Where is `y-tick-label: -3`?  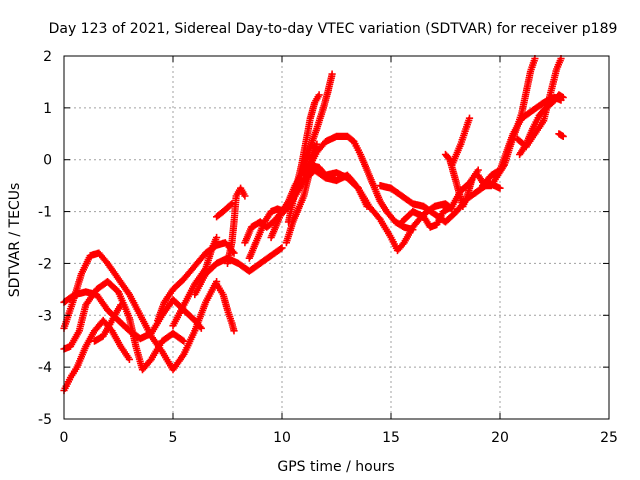
y-tick-label: -3 is located at coordinates (45, 316).